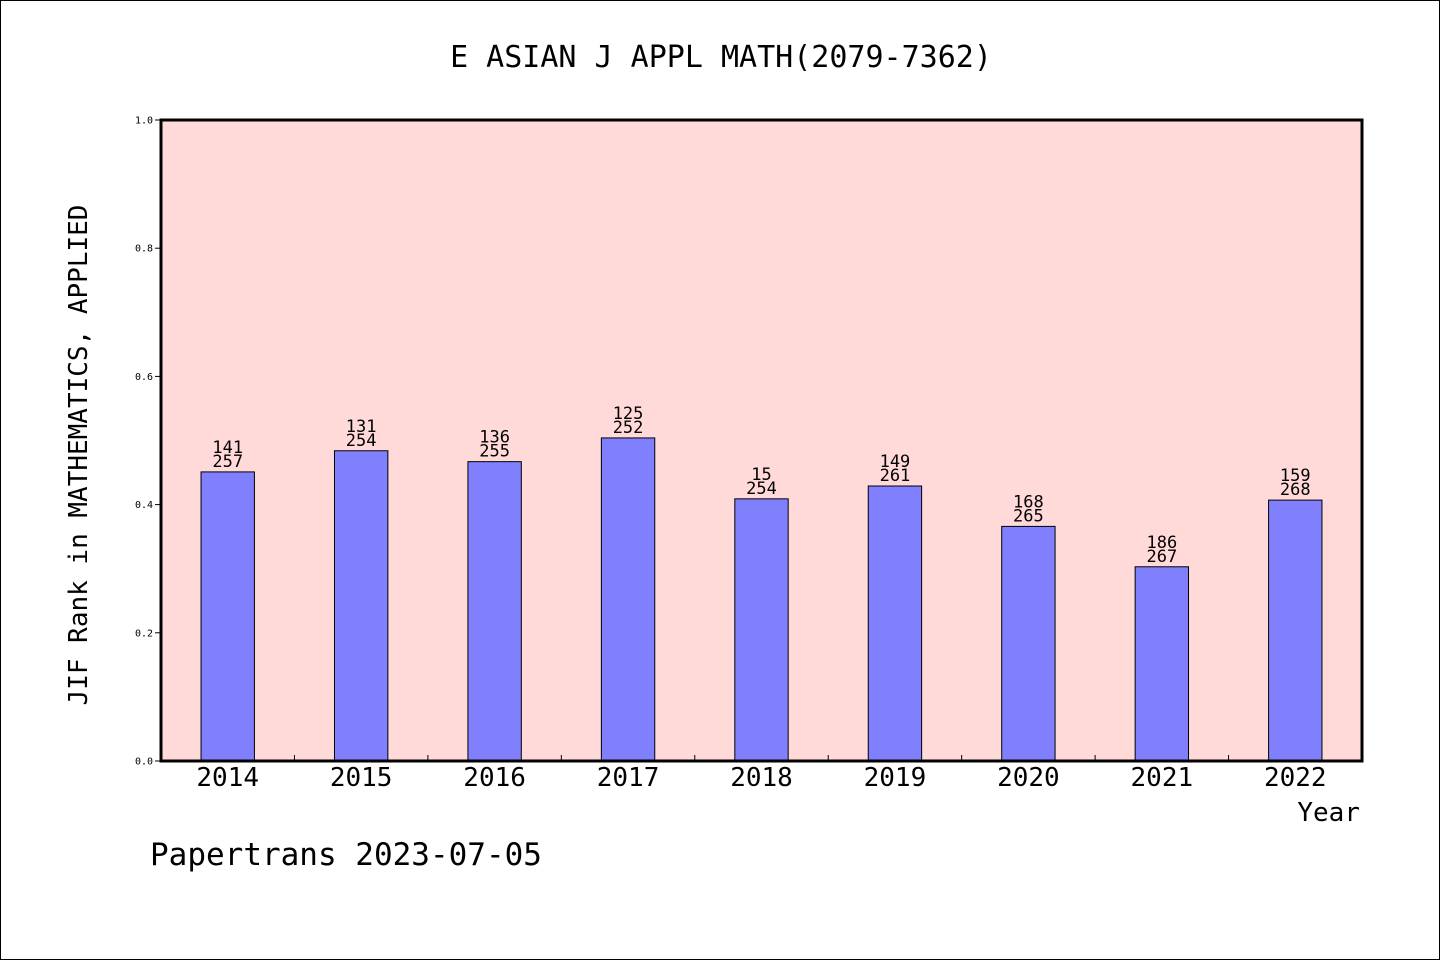 The width and height of the screenshot is (1440, 960). What do you see at coordinates (227, 448) in the screenshot?
I see `bar-rank-label: 141` at bounding box center [227, 448].